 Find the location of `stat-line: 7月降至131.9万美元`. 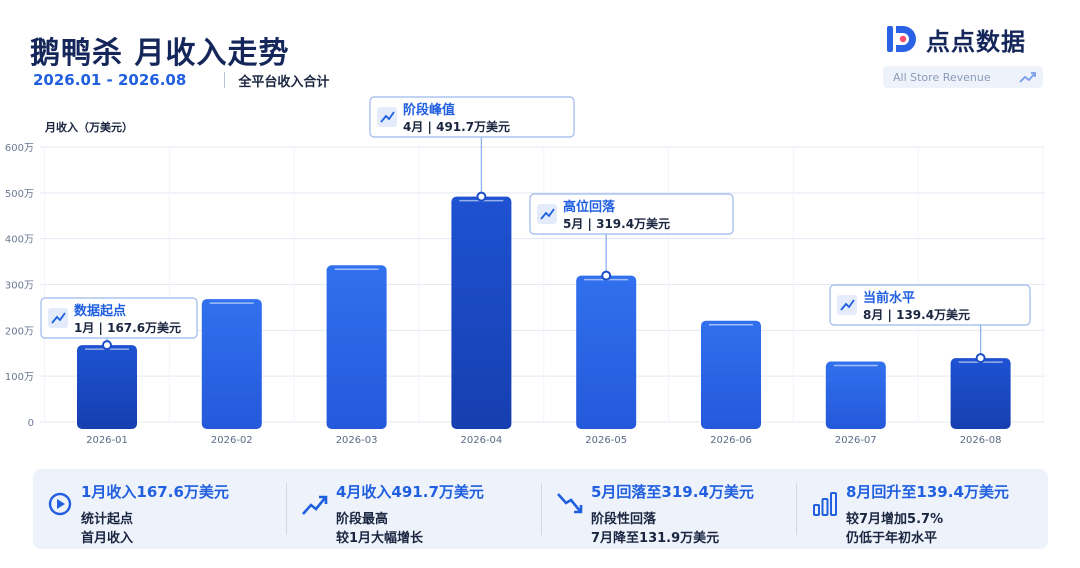

stat-line: 7月降至131.9万美元 is located at coordinates (655, 538).